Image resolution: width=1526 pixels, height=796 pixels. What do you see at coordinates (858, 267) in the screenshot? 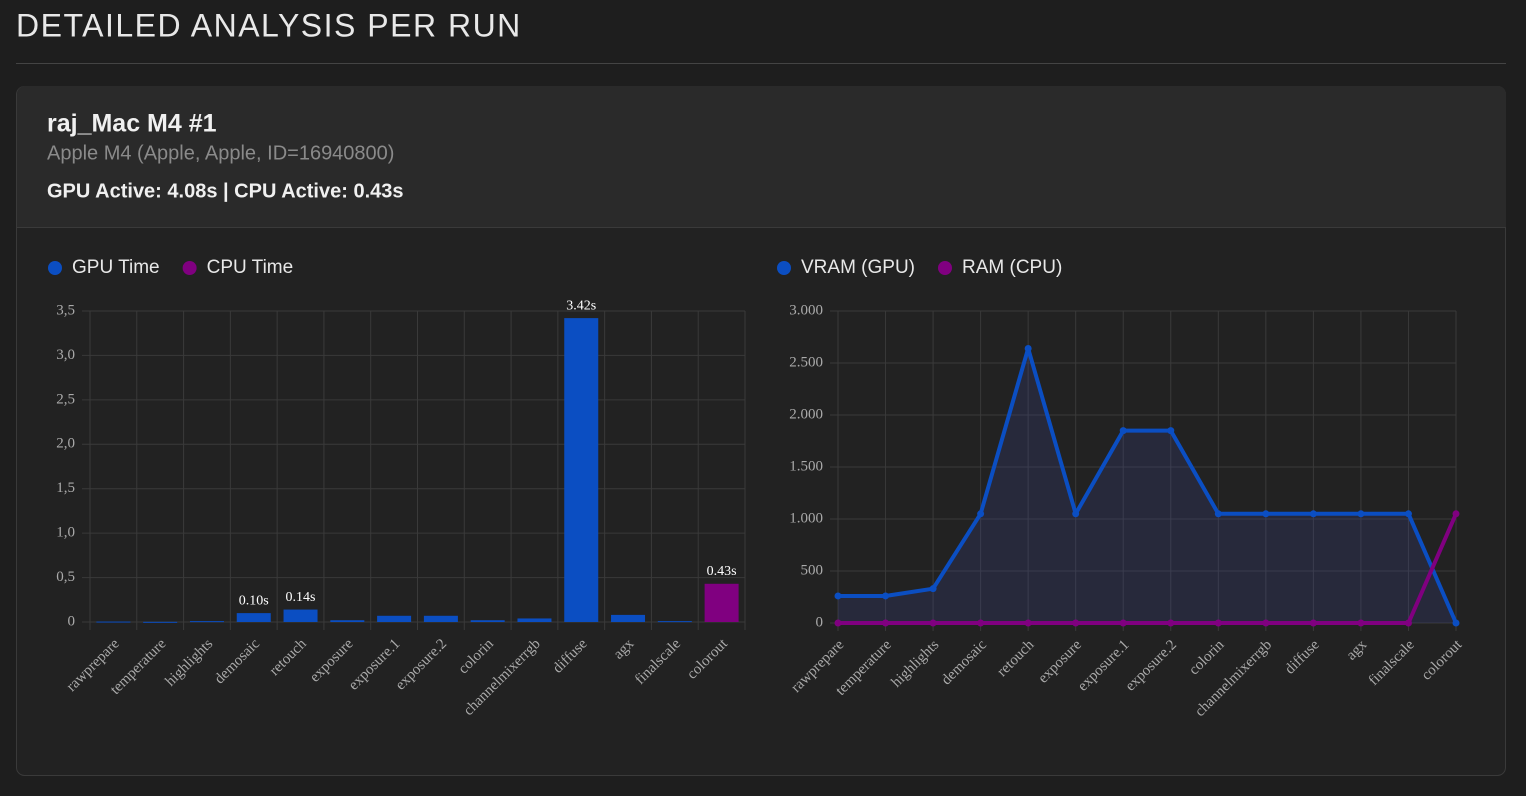
I see `legend-label: VRAM (GPU)` at bounding box center [858, 267].